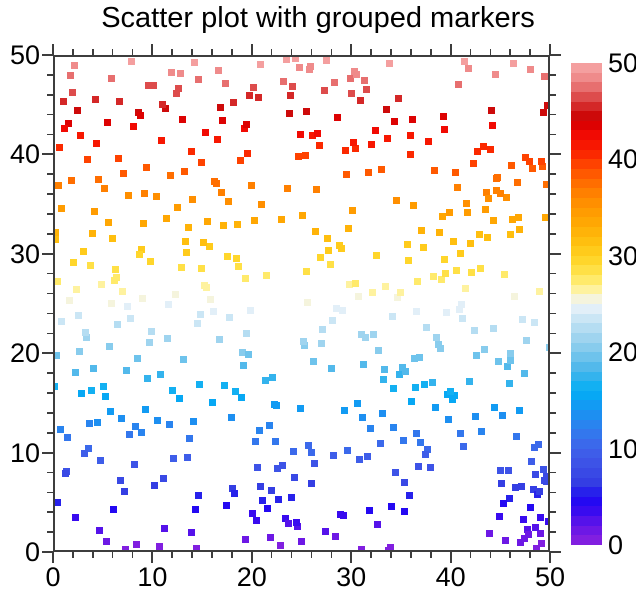  I want to click on x-tick-label: 0, so click(53, 577).